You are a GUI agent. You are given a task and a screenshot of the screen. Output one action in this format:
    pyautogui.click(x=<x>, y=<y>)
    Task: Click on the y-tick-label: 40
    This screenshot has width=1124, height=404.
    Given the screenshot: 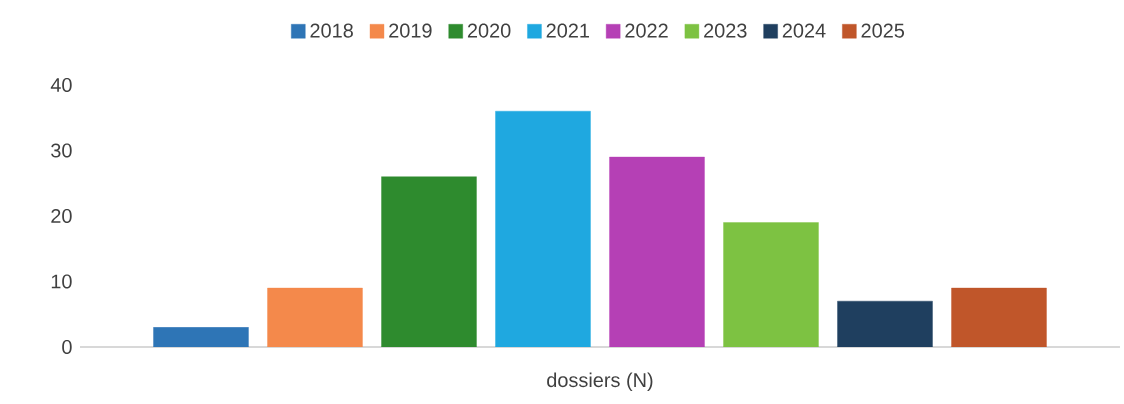 What is the action you would take?
    pyautogui.click(x=61, y=85)
    